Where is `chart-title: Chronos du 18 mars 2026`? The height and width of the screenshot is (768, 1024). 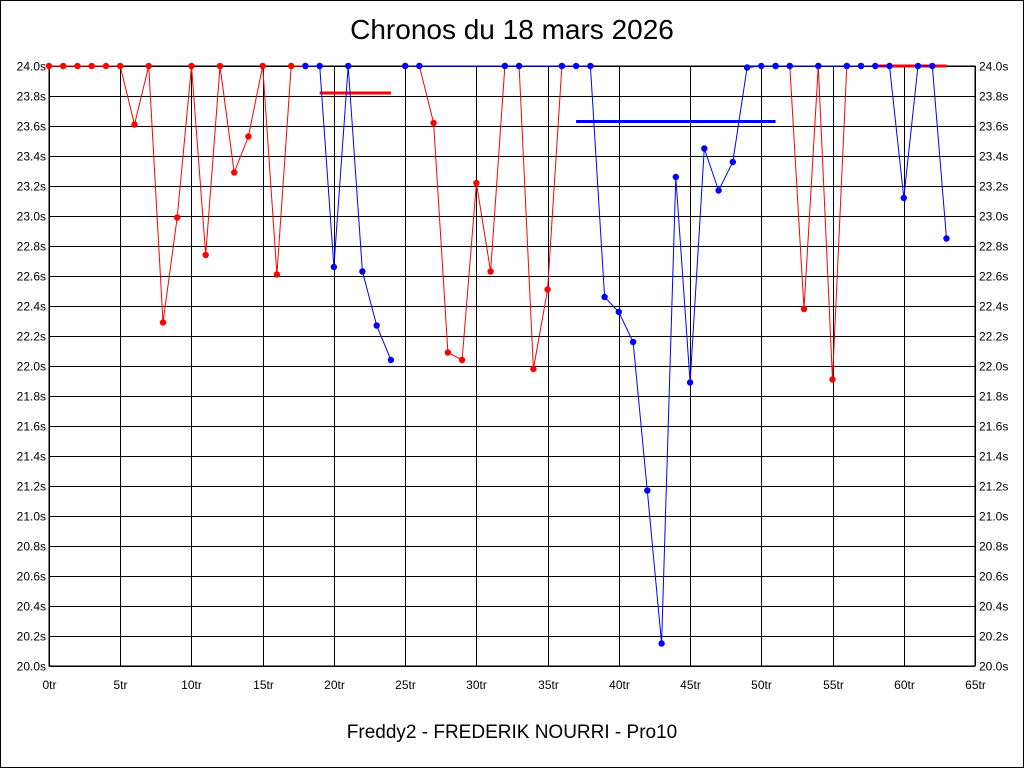 chart-title: Chronos du 18 mars 2026 is located at coordinates (512, 29).